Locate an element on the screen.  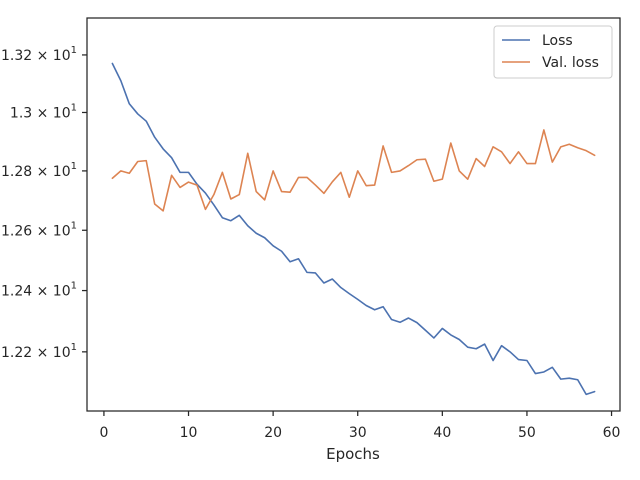
x-tick-label: 20 is located at coordinates (273, 433).